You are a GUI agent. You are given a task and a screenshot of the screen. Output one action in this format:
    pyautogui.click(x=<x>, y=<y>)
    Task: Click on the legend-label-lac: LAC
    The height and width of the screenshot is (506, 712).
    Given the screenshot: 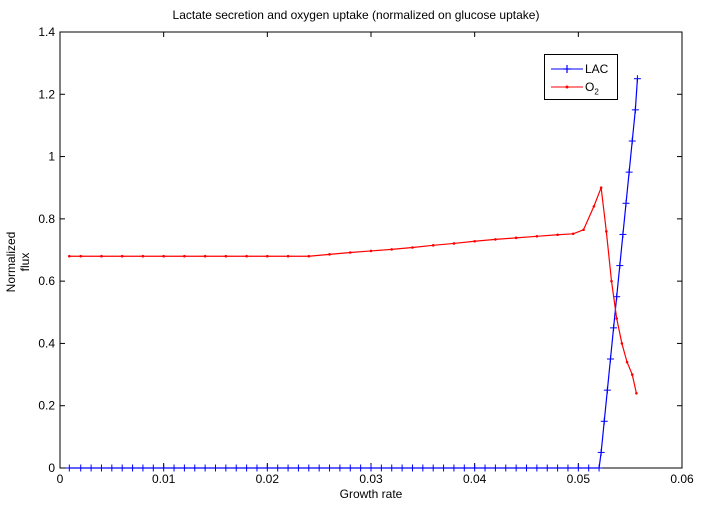 What is the action you would take?
    pyautogui.click(x=597, y=69)
    